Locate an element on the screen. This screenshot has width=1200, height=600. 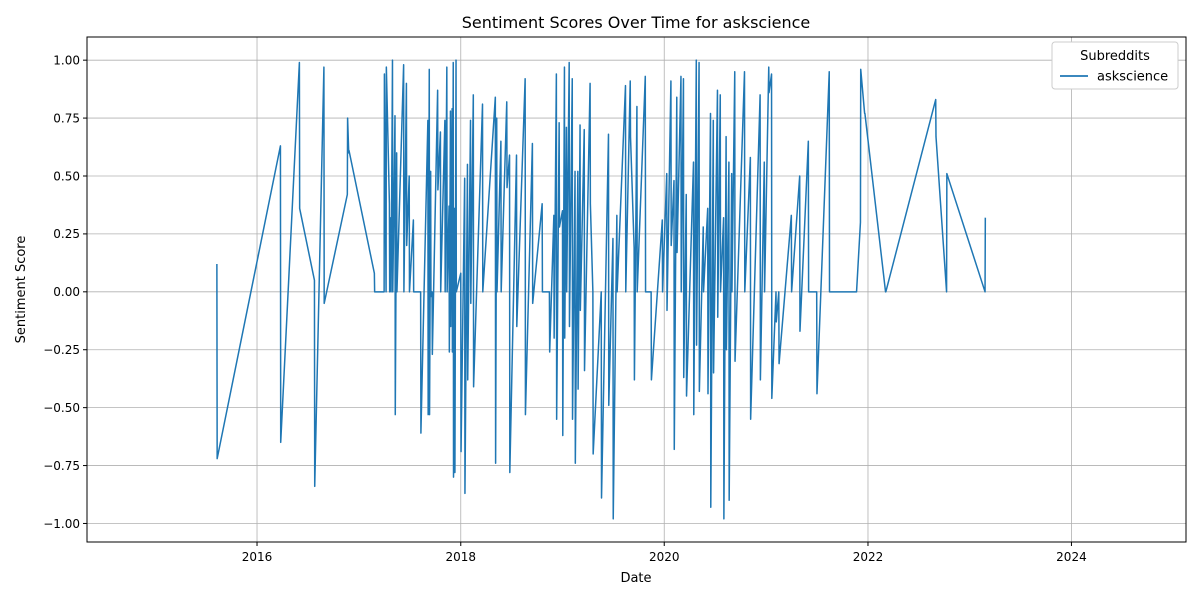
y-tick-label: −0.75 is located at coordinates (61, 466).